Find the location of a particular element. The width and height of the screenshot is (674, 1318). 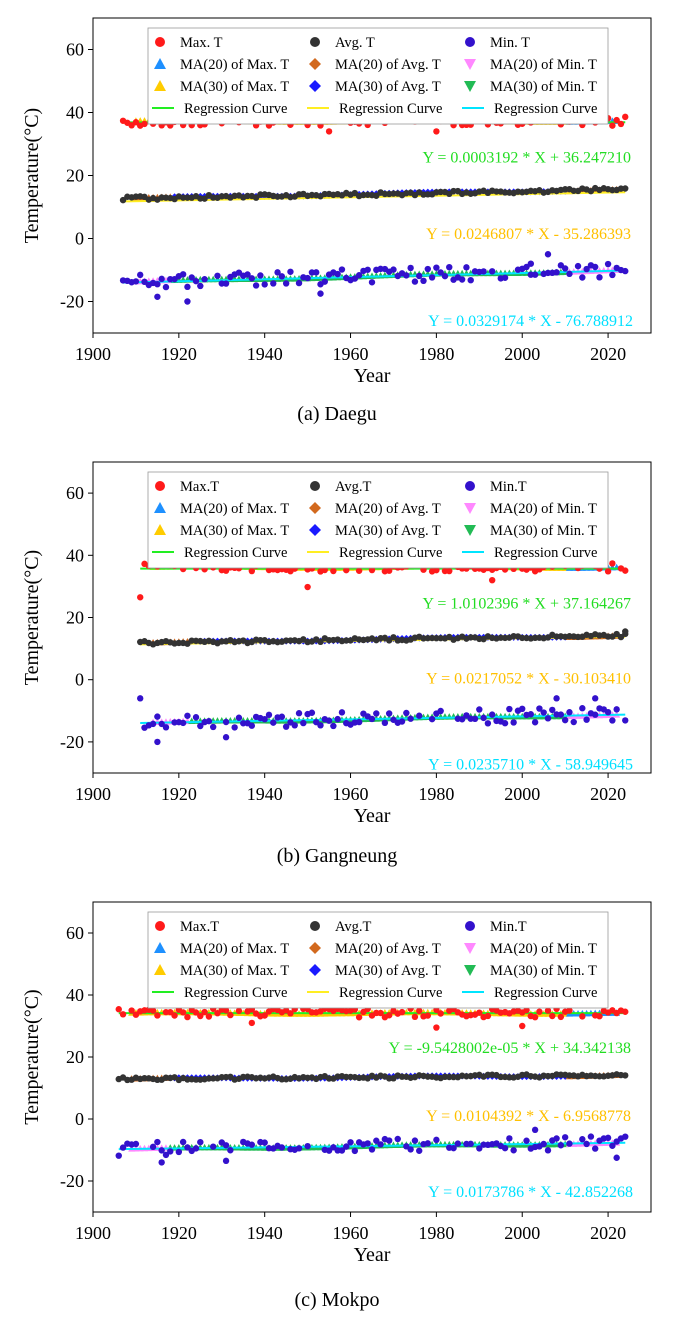

legend-label: MA(20) of Max. T is located at coordinates (234, 65).